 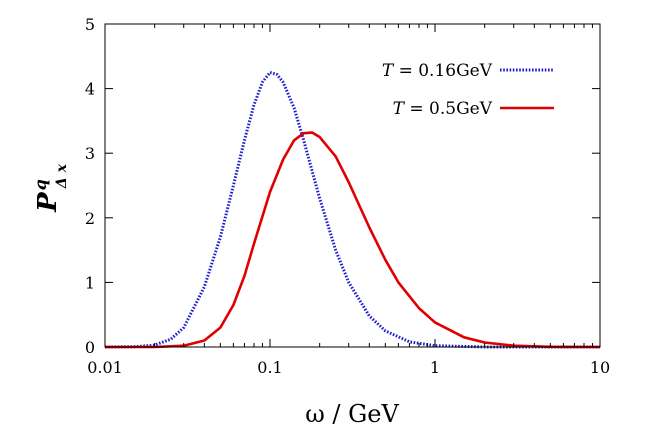 I want to click on y-axis-title-main: P, so click(x=48, y=202).